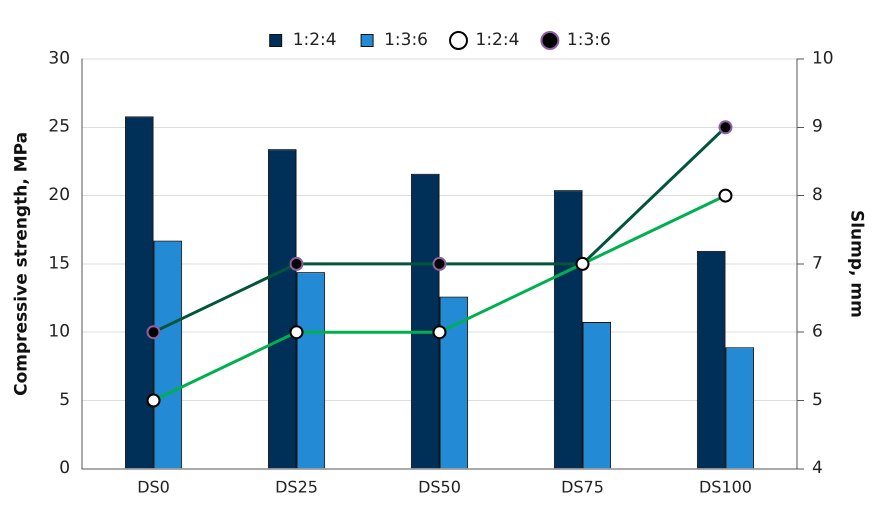 Image resolution: width=878 pixels, height=512 pixels. What do you see at coordinates (582, 487) in the screenshot?
I see `x-tick-label: DS75` at bounding box center [582, 487].